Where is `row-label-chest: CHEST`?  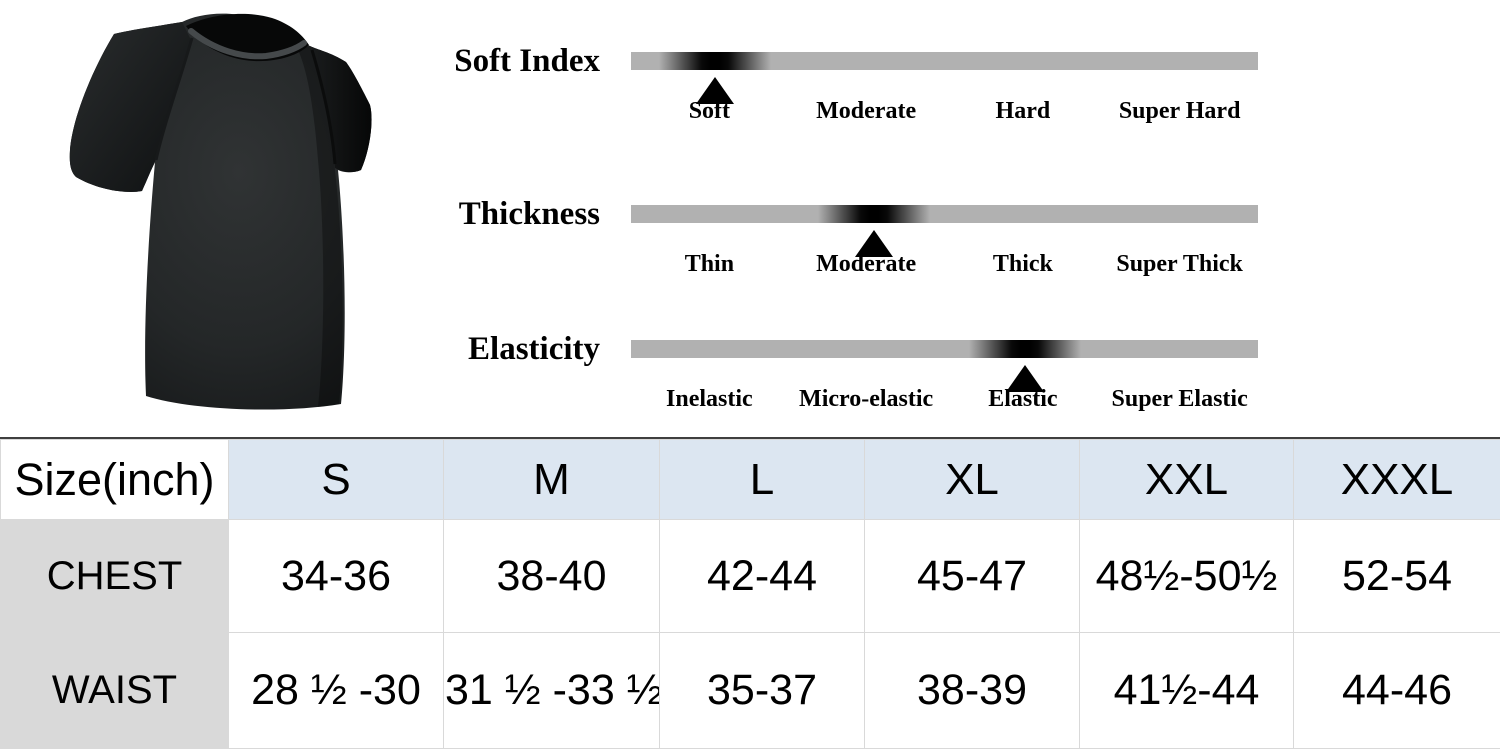 row-label-chest: CHEST is located at coordinates (114, 576).